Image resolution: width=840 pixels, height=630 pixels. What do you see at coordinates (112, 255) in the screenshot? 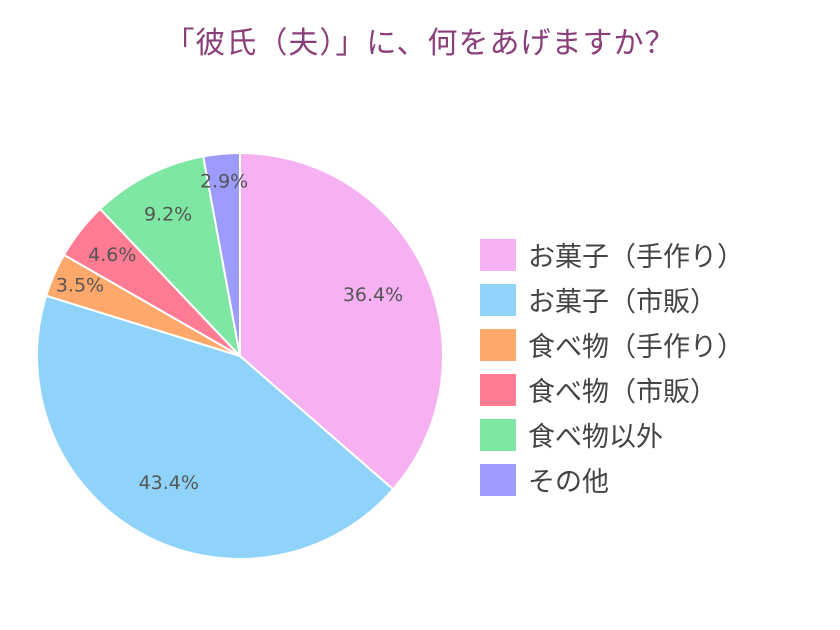
I see `slice-value-label-3: 4.6%` at bounding box center [112, 255].